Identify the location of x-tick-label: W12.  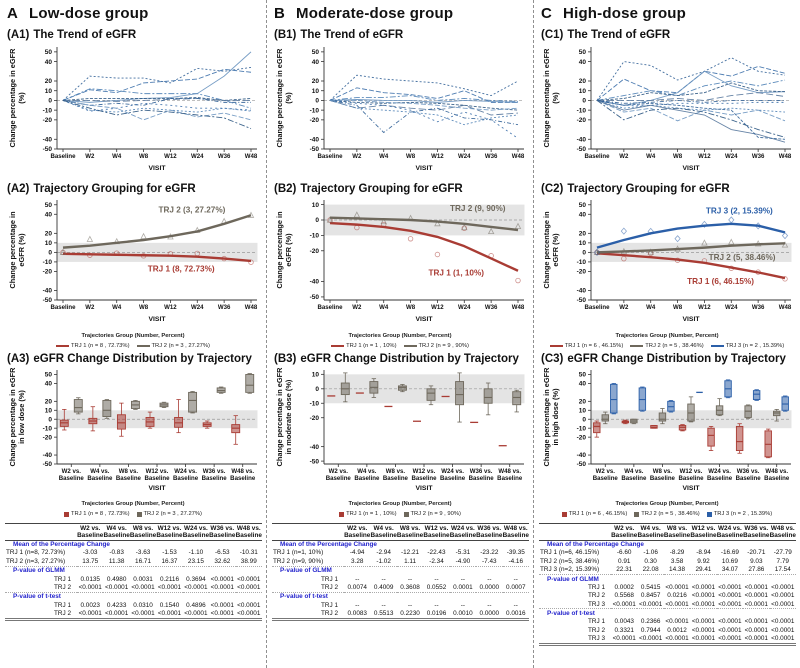
(437, 156).